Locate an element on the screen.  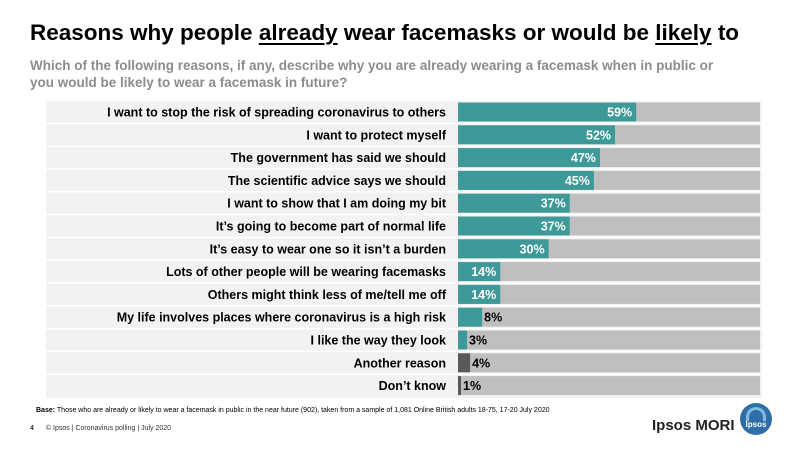
data-label: 52% is located at coordinates (598, 135).